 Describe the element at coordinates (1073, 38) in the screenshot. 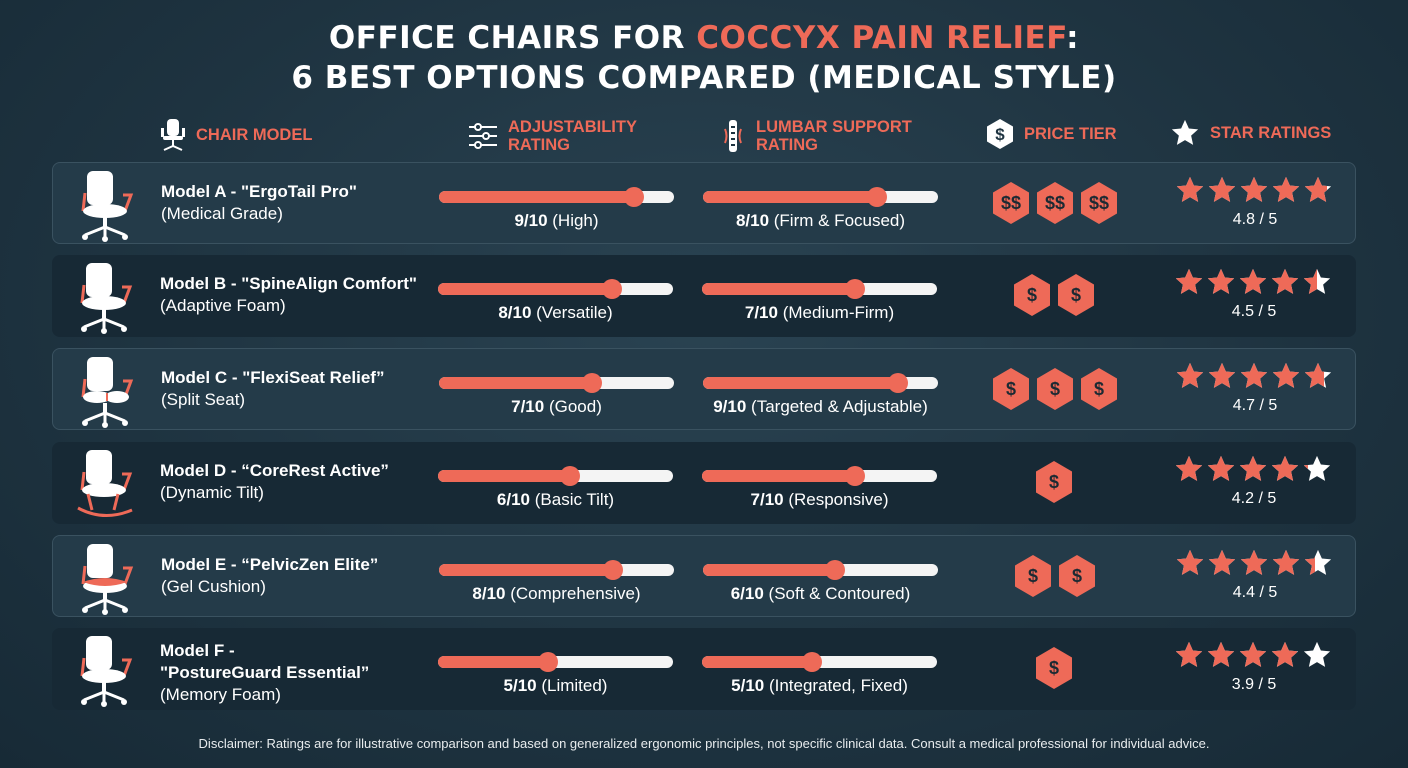

I see `title-suffix: :` at that location.